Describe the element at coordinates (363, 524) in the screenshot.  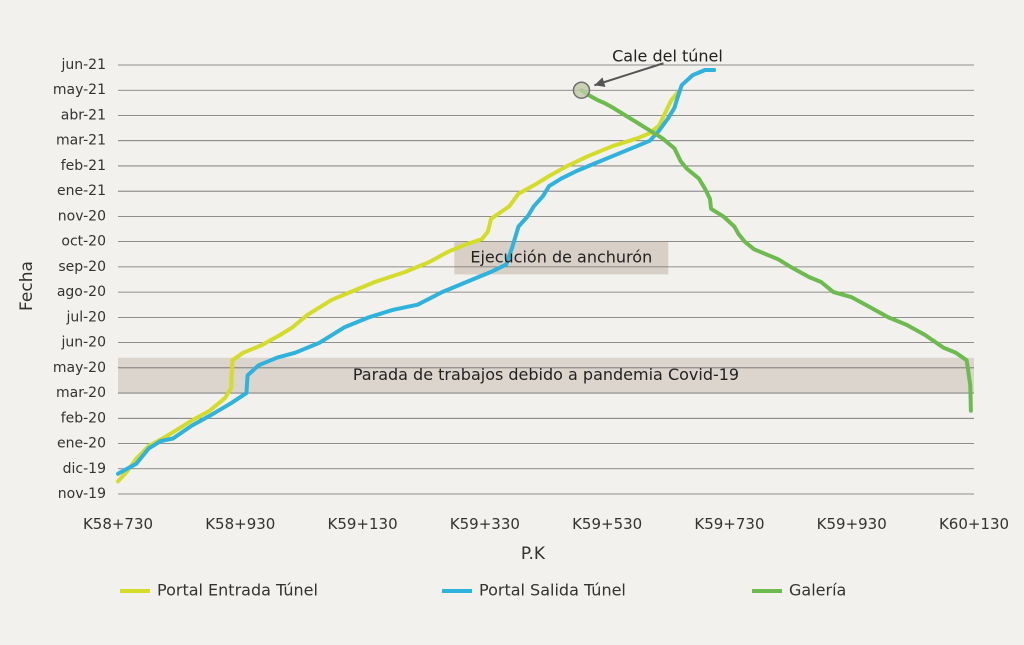
I see `x-tick-label: K59+130` at that location.